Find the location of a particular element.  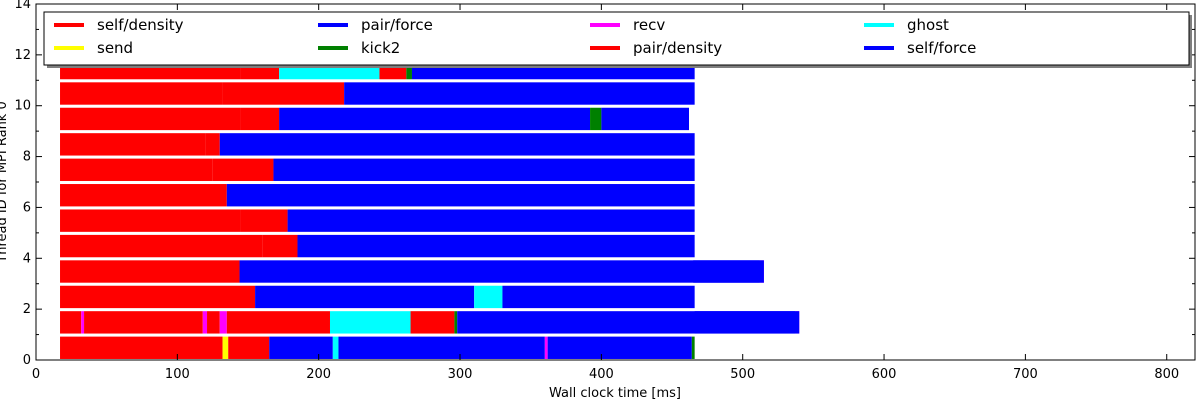

legend-label-7: self/force is located at coordinates (941, 48).